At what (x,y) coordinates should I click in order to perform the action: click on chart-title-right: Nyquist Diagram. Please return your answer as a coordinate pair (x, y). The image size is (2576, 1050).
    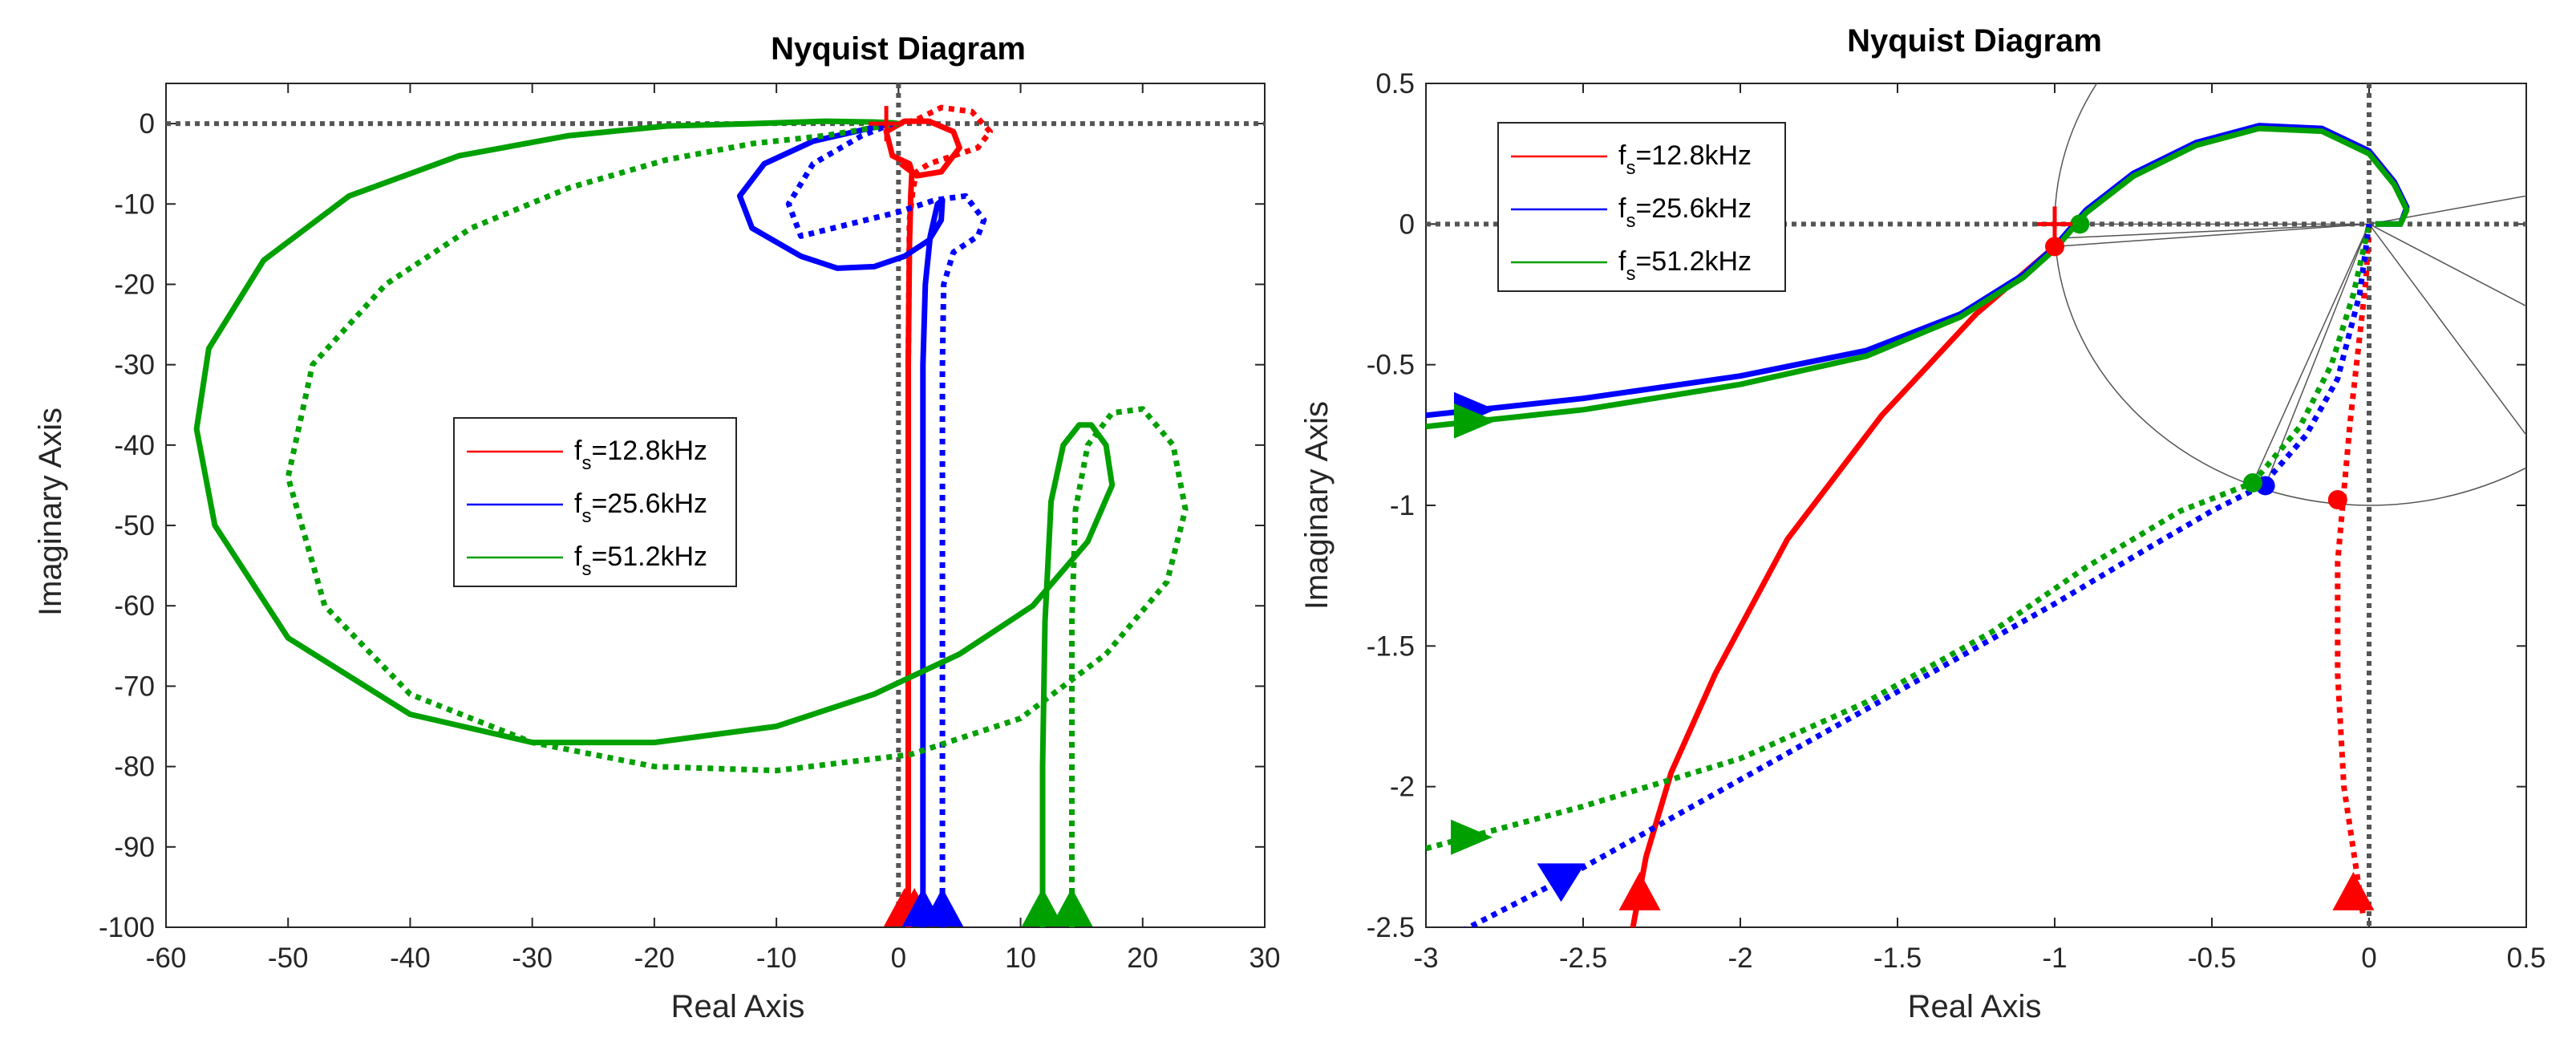
    Looking at the image, I should click on (1974, 41).